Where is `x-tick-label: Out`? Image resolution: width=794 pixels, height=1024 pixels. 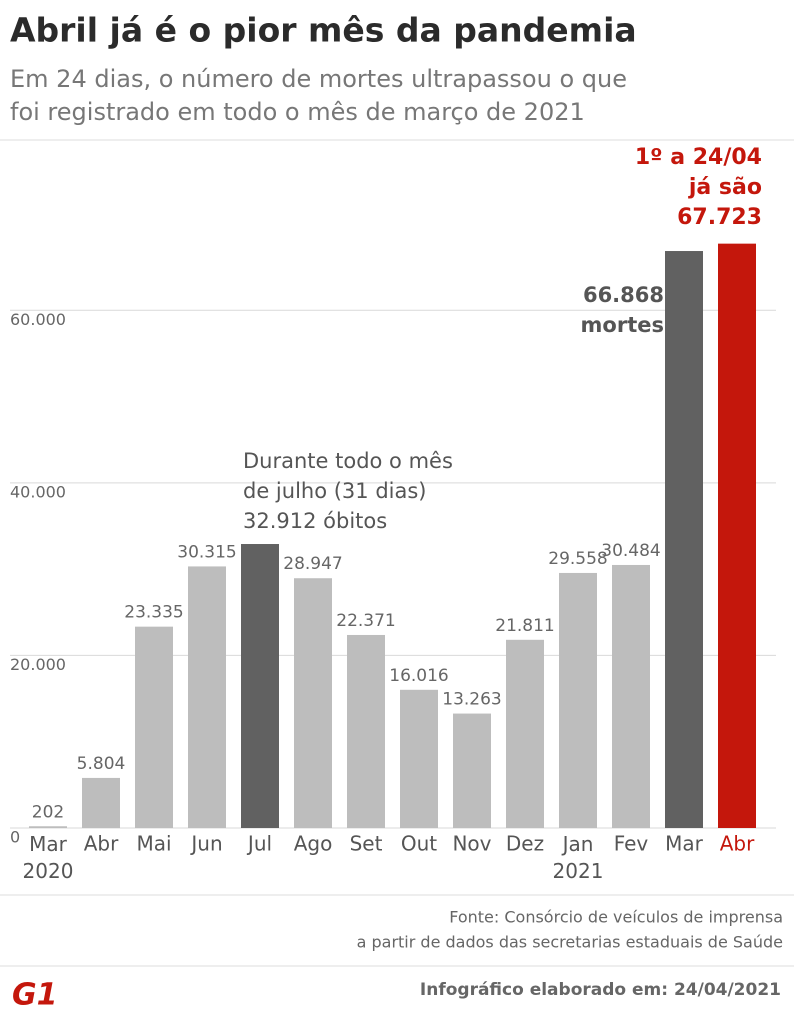 x-tick-label: Out is located at coordinates (419, 844).